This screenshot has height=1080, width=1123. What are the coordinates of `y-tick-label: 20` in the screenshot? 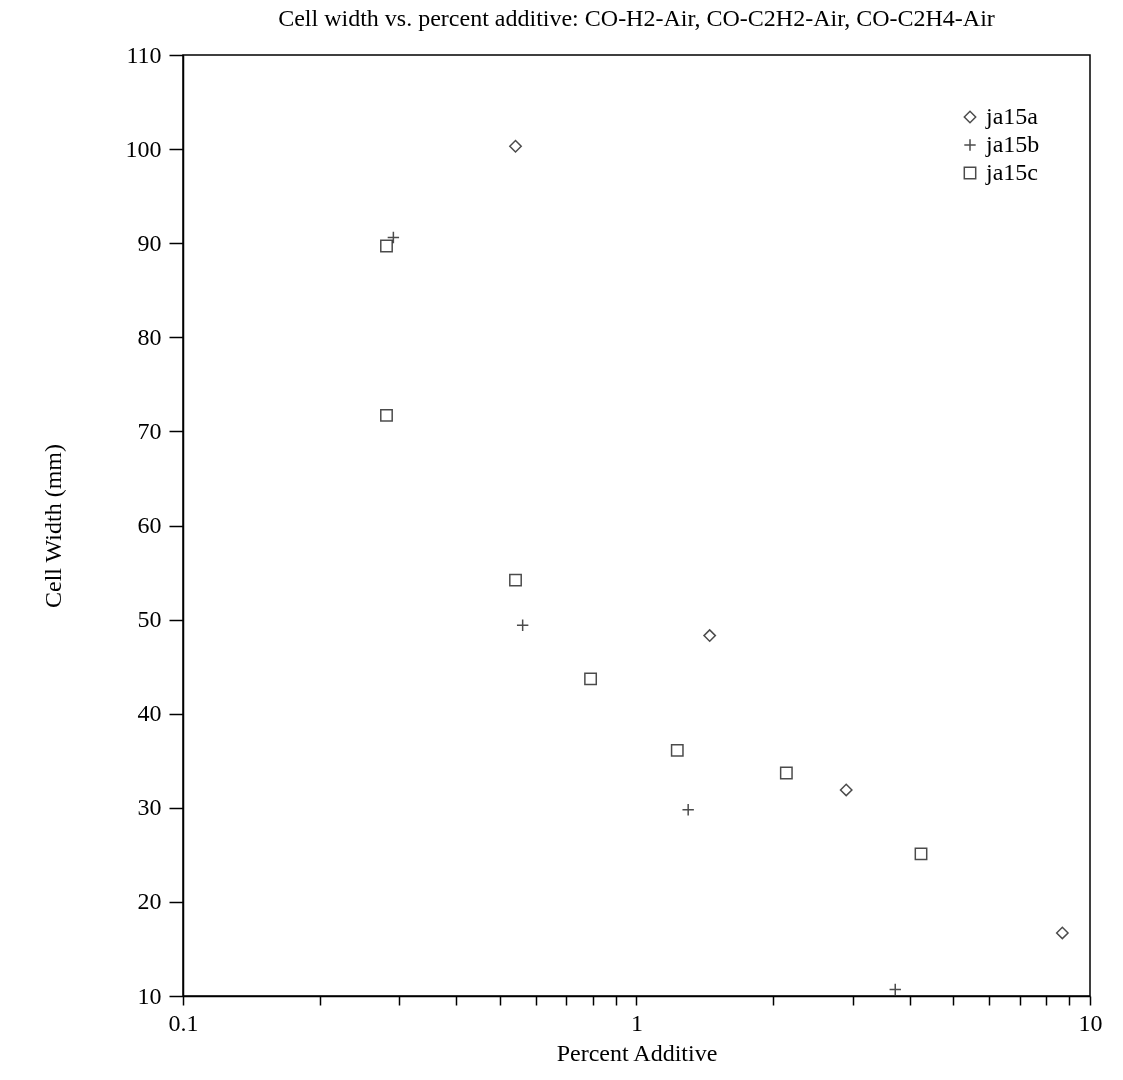 It's located at (149, 901).